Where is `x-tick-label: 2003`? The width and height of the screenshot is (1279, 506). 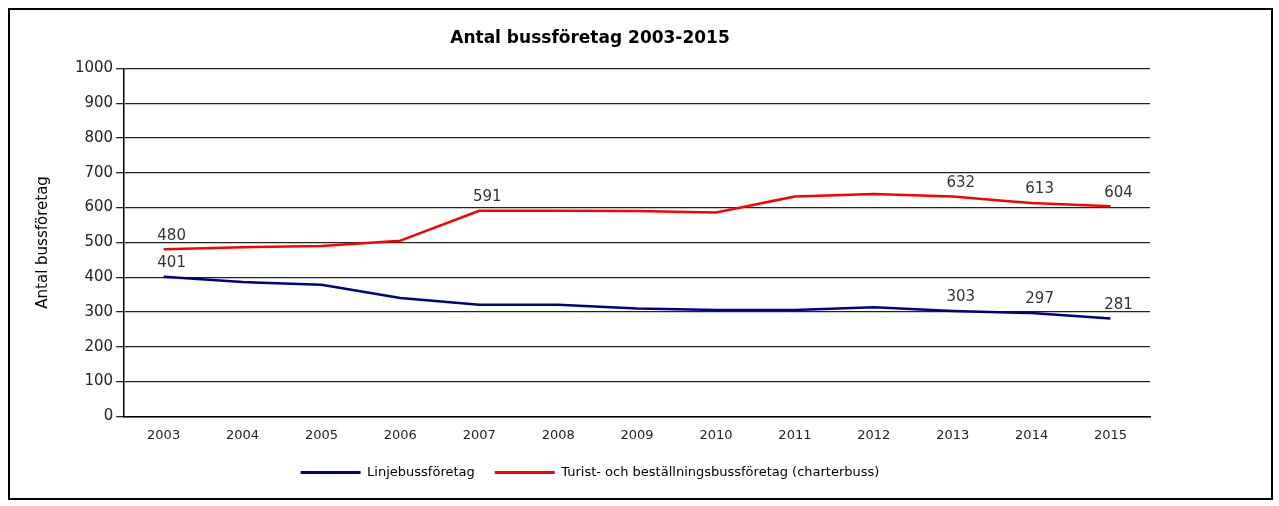 x-tick-label: 2003 is located at coordinates (164, 434).